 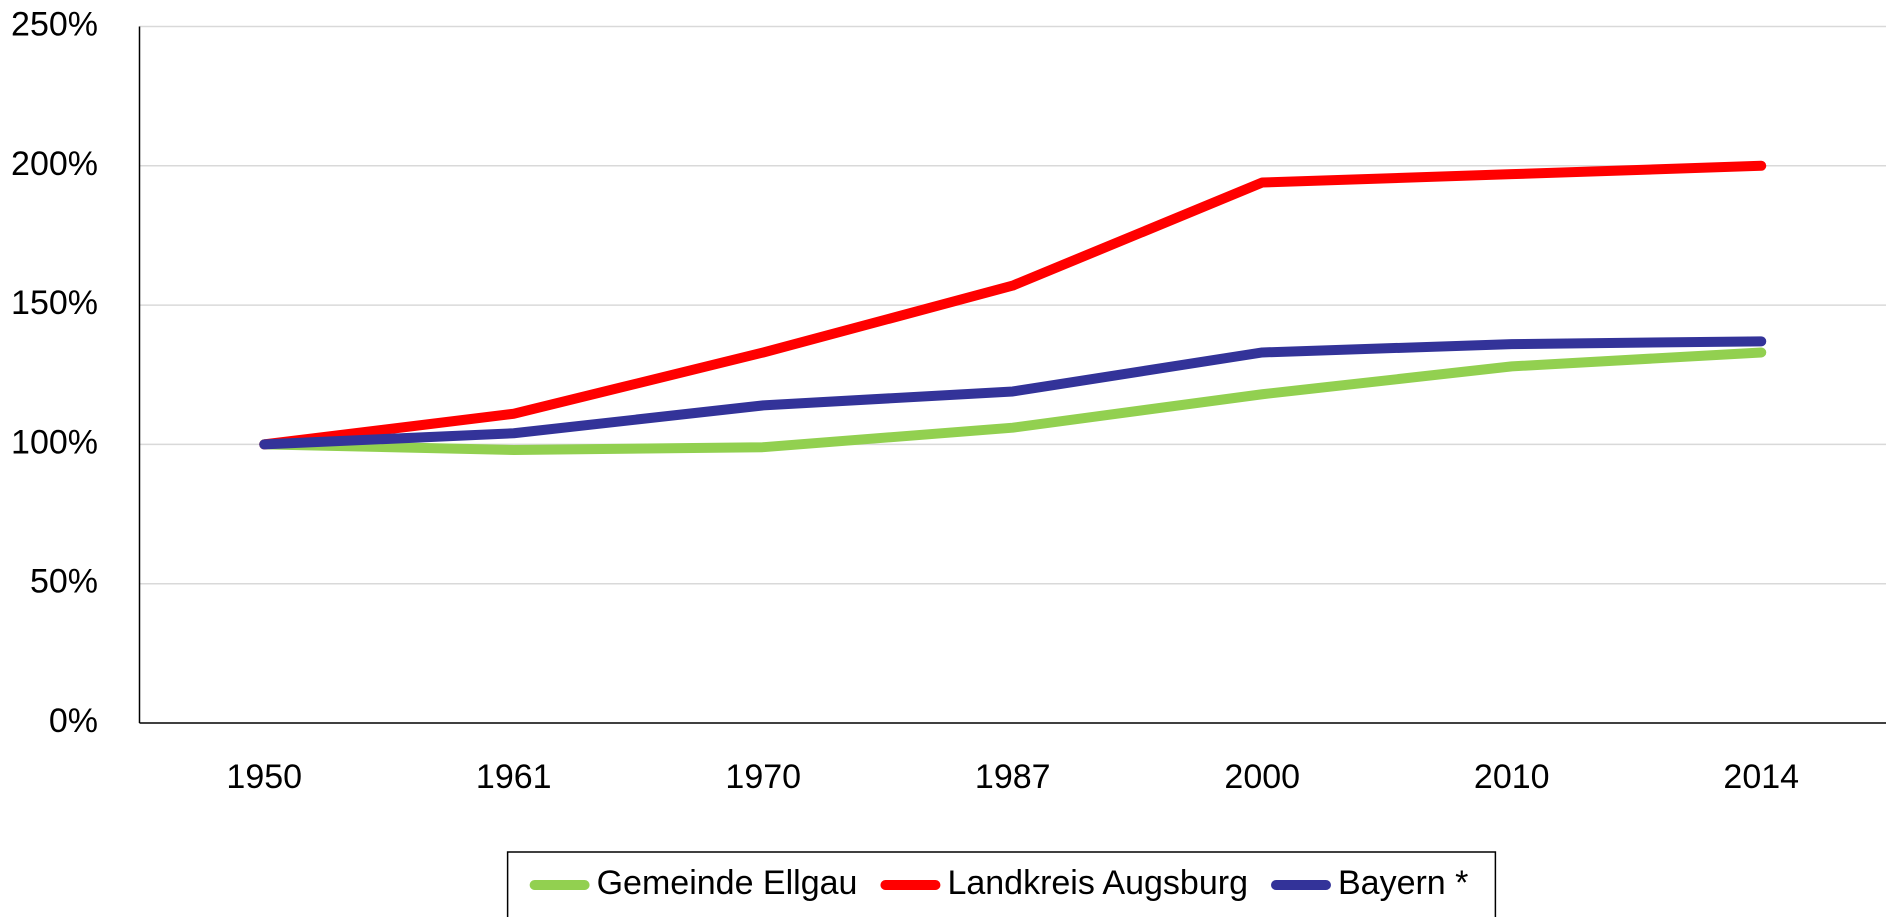 What do you see at coordinates (1013, 777) in the screenshot?
I see `x-tick-label: 1987` at bounding box center [1013, 777].